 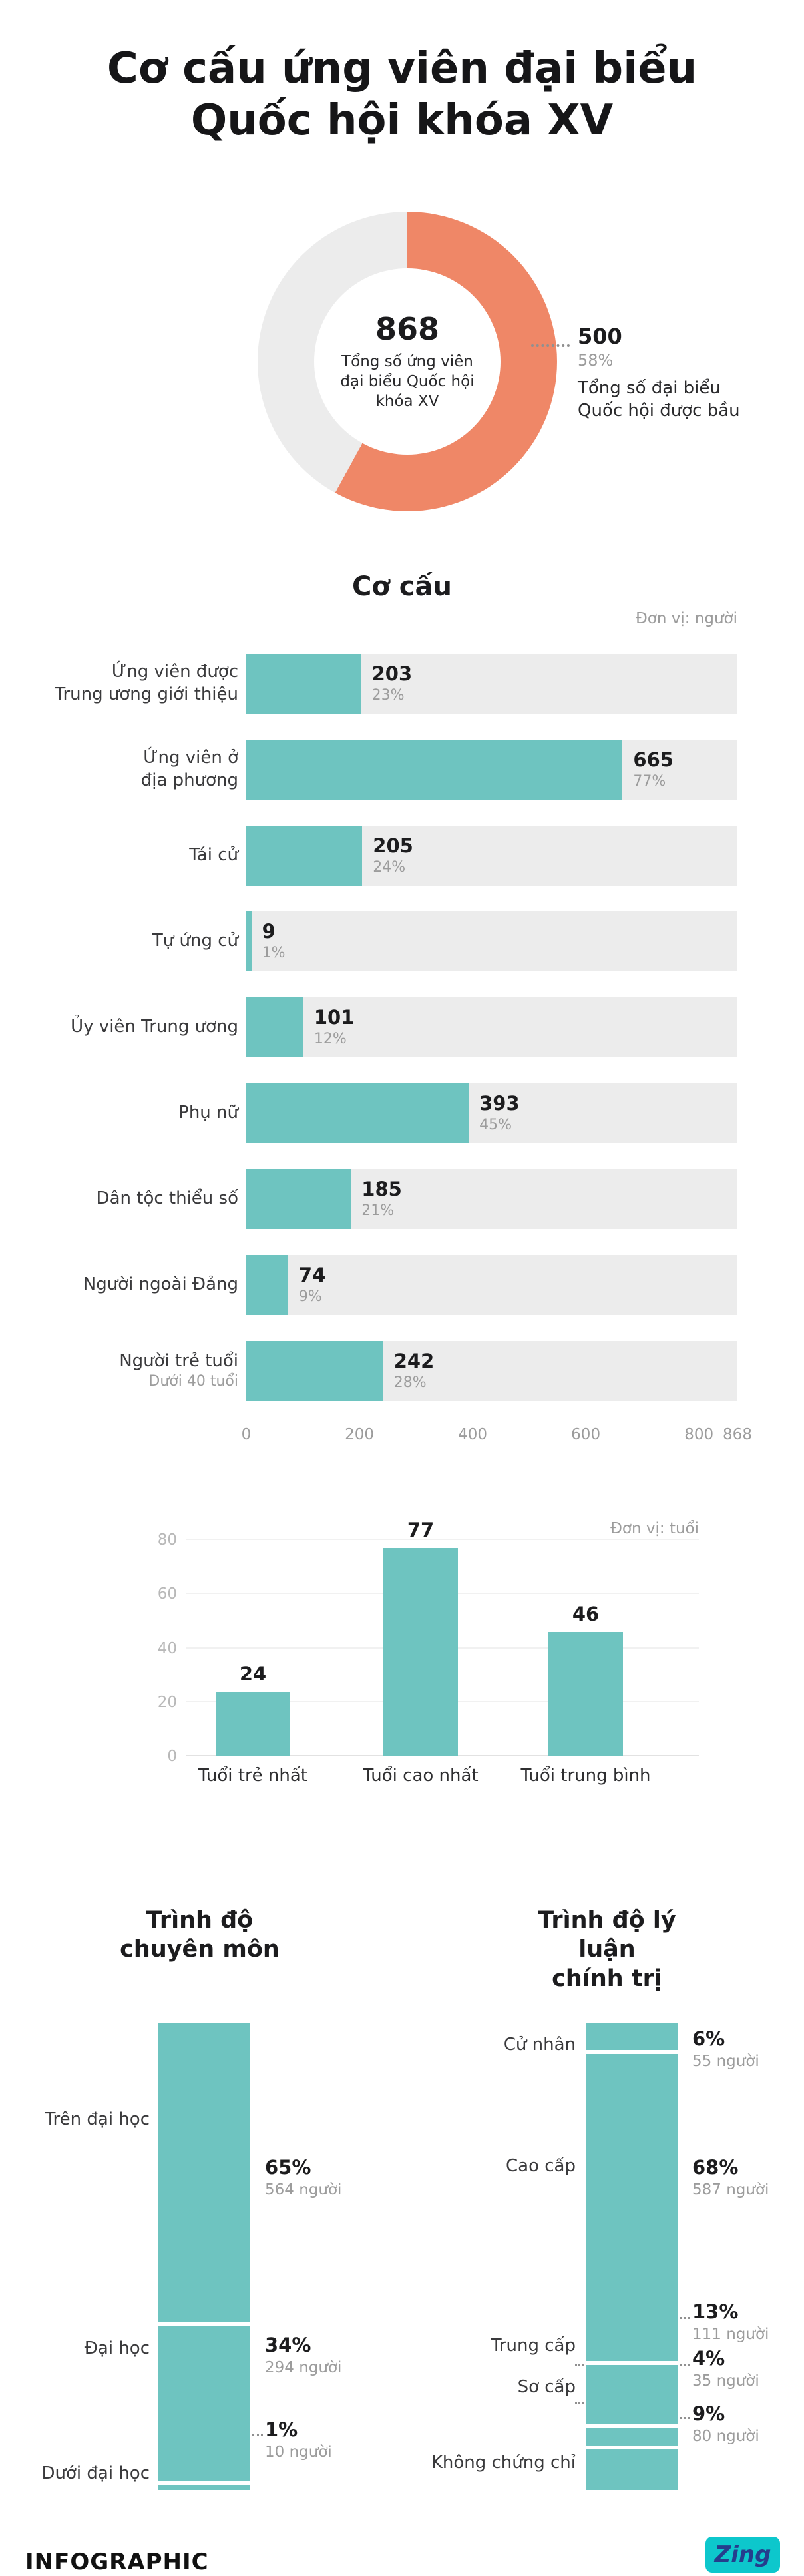 I want to click on bar-row: Người ngoài Đảng 74 9%, so click(x=402, y=1285).